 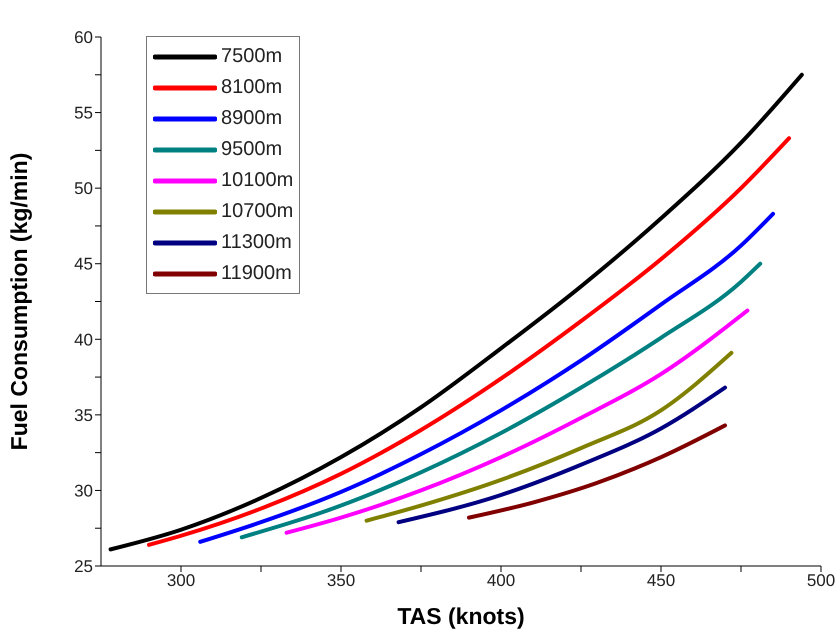 I want to click on legend-label: 11900m, so click(x=256, y=273).